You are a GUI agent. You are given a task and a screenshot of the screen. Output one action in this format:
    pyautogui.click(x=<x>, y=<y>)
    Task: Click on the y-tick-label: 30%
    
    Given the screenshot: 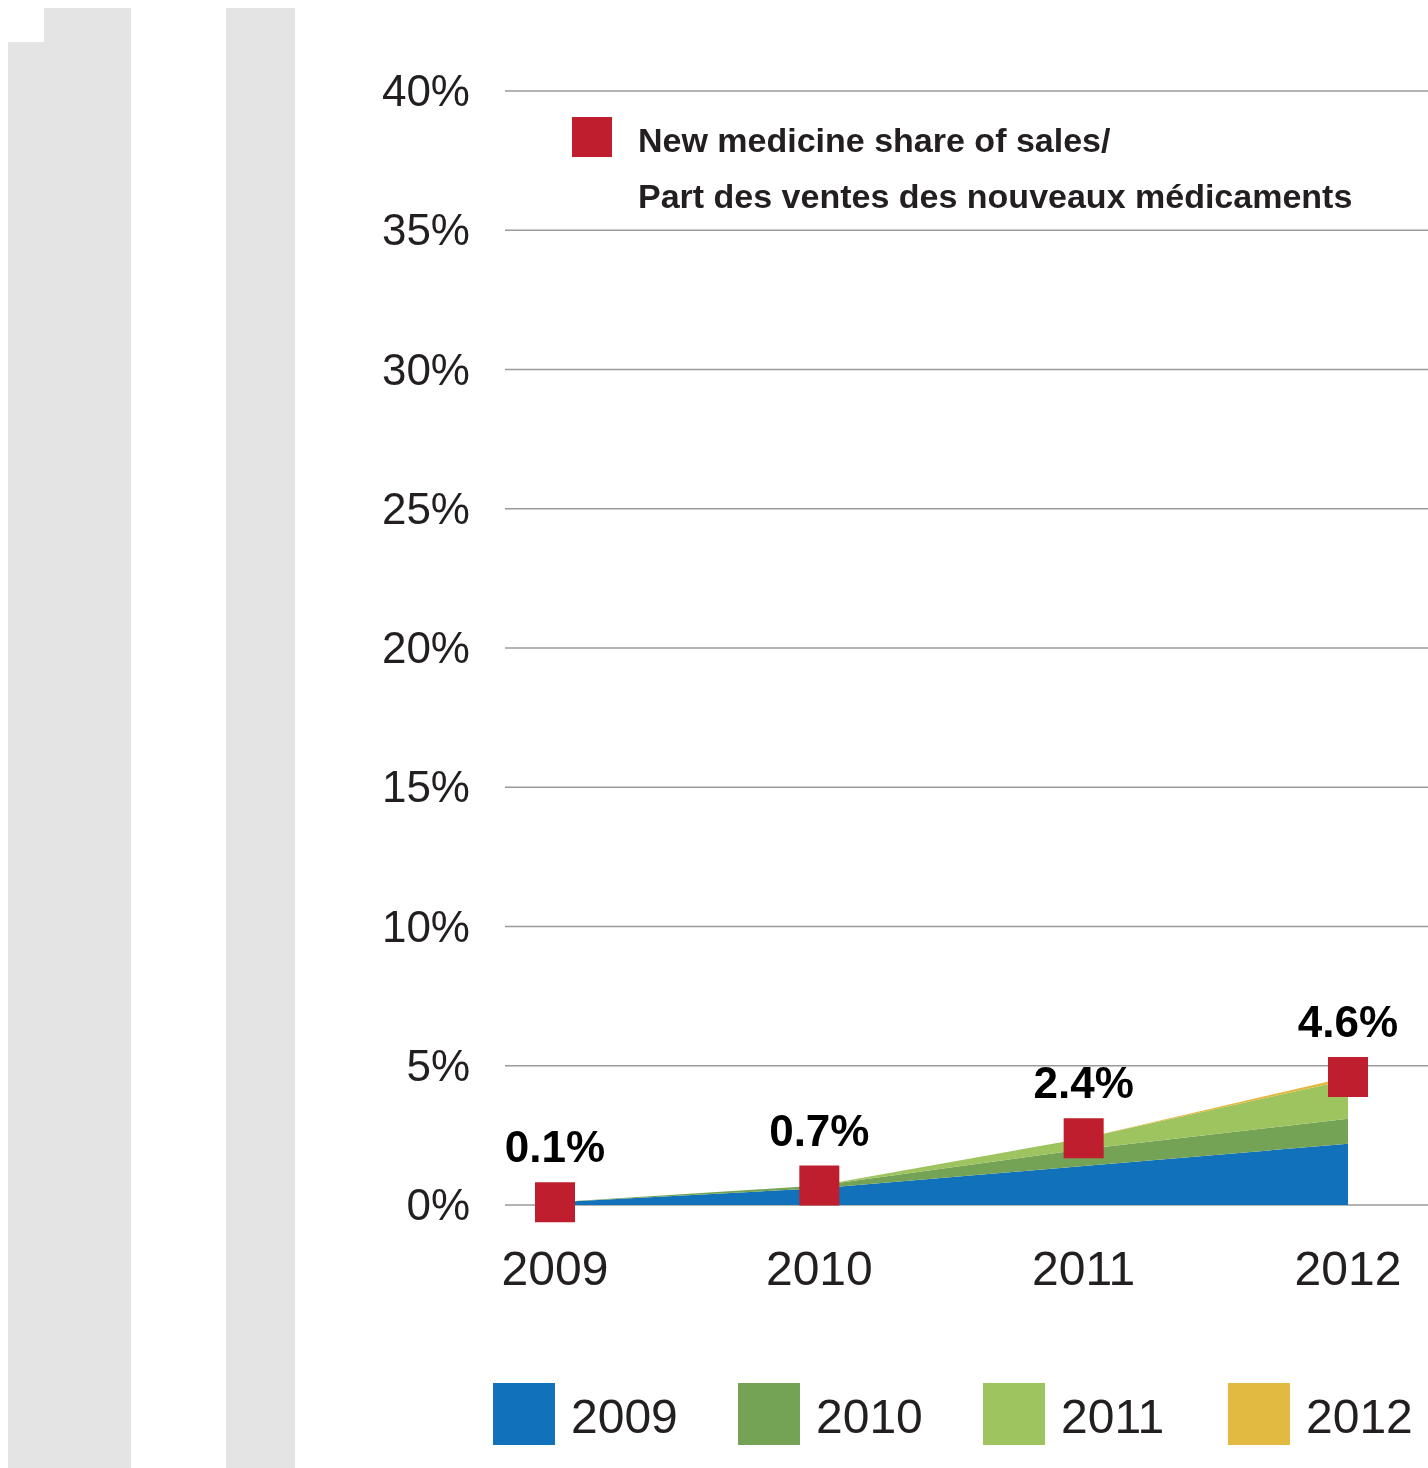 What is the action you would take?
    pyautogui.click(x=425, y=369)
    